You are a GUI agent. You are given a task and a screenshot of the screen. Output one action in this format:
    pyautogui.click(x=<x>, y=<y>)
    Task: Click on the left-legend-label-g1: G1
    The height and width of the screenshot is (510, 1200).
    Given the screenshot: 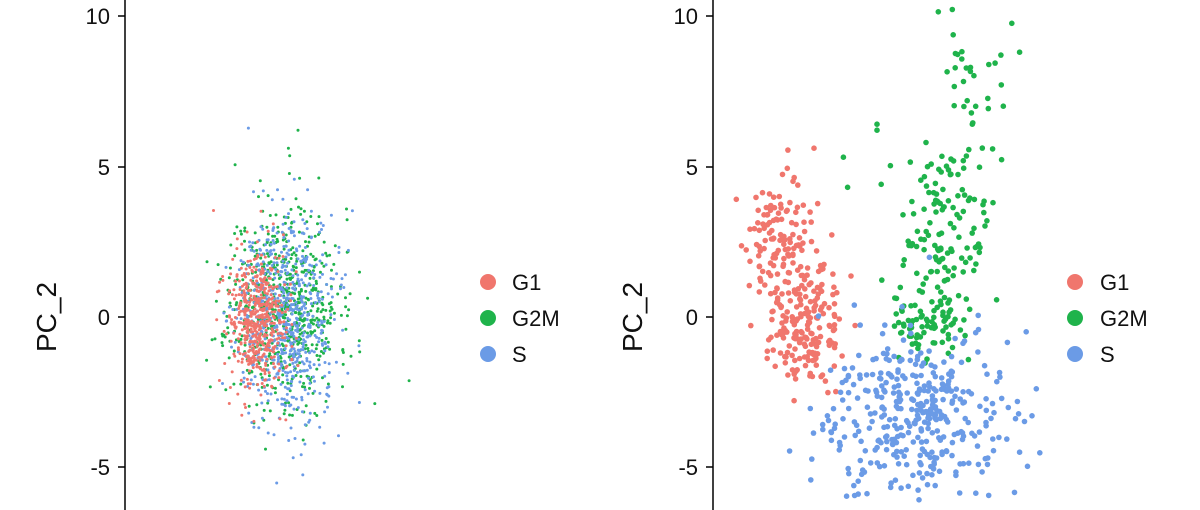 What is the action you would take?
    pyautogui.click(x=526, y=282)
    